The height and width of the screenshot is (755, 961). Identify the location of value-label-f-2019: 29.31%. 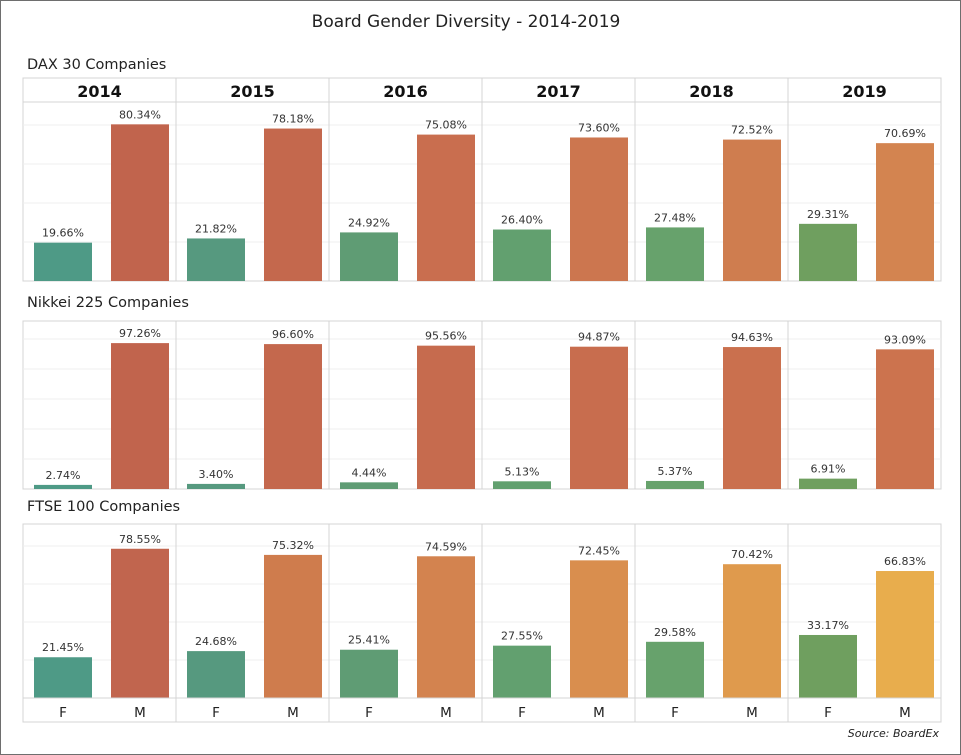
(828, 214).